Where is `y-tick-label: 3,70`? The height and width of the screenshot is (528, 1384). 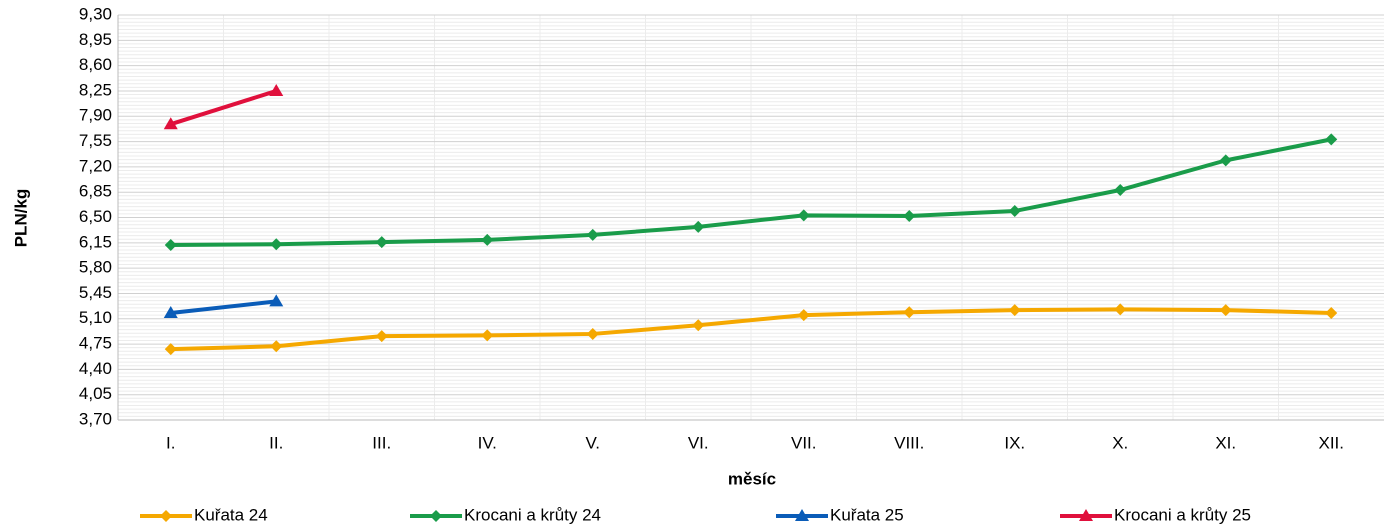
y-tick-label: 3,70 is located at coordinates (95, 418).